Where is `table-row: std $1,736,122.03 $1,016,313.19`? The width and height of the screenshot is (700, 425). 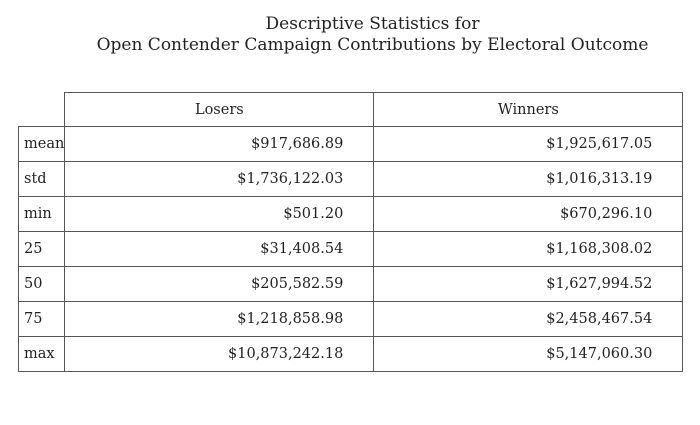 table-row: std $1,736,122.03 $1,016,313.19 is located at coordinates (350, 179).